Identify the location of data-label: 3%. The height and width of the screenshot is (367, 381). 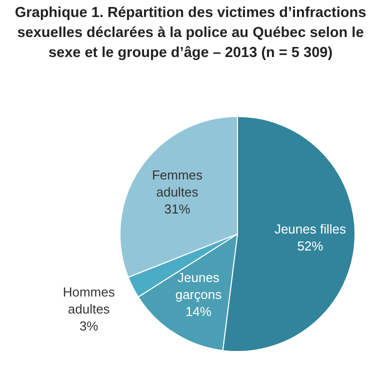
(89, 326).